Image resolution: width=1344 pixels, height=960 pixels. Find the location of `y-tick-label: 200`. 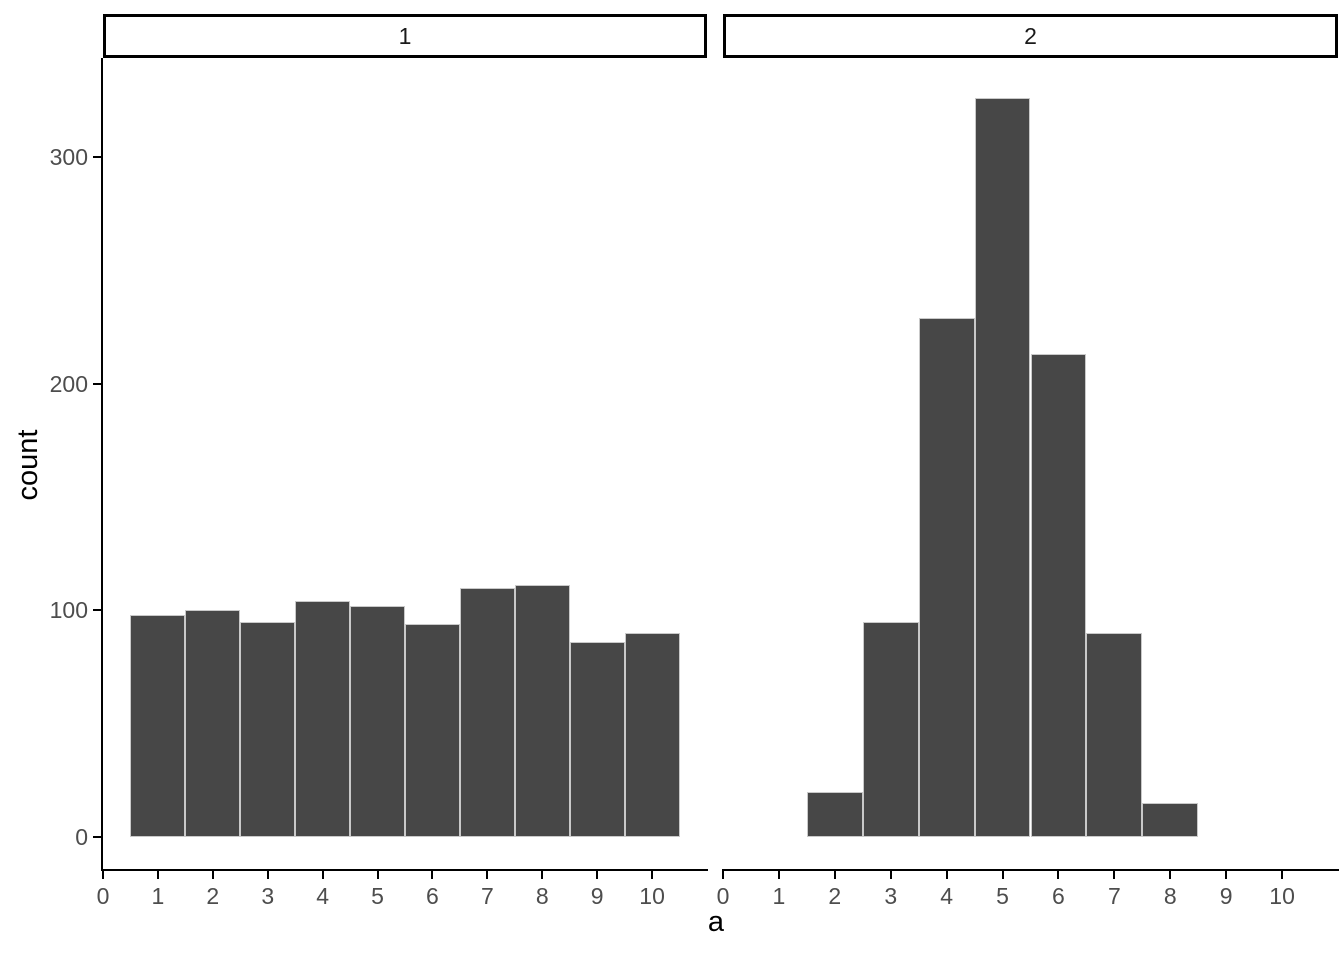

y-tick-label: 200 is located at coordinates (68, 383).